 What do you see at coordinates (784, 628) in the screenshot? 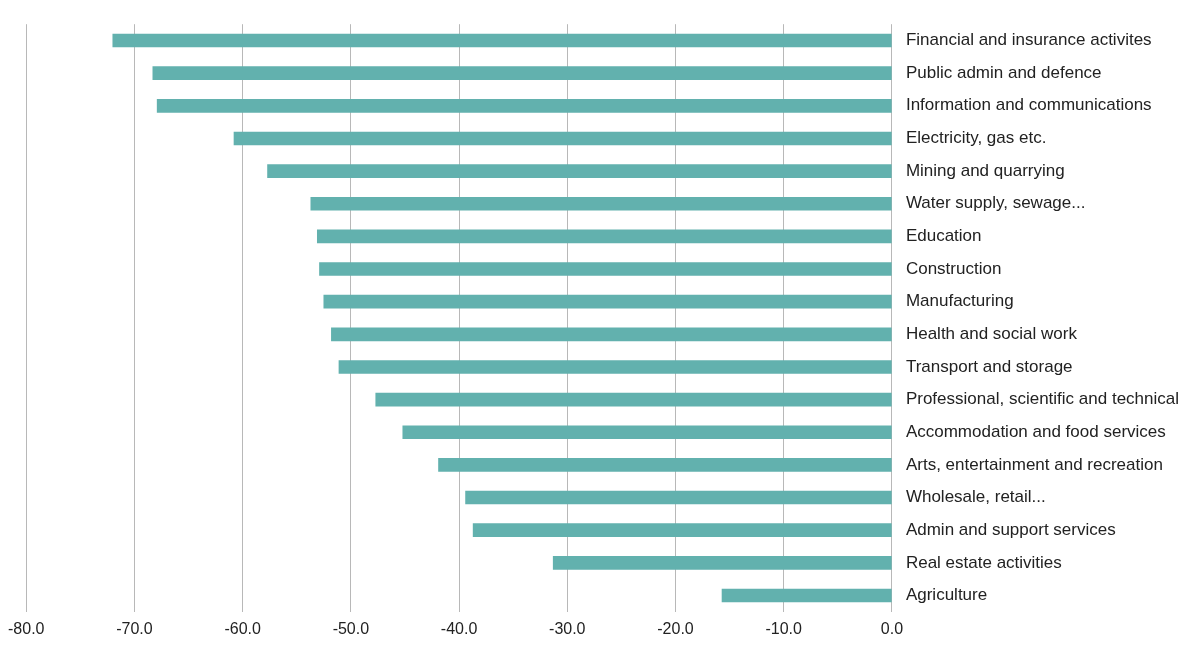
I see `x-tick-label: -10.0` at bounding box center [784, 628].